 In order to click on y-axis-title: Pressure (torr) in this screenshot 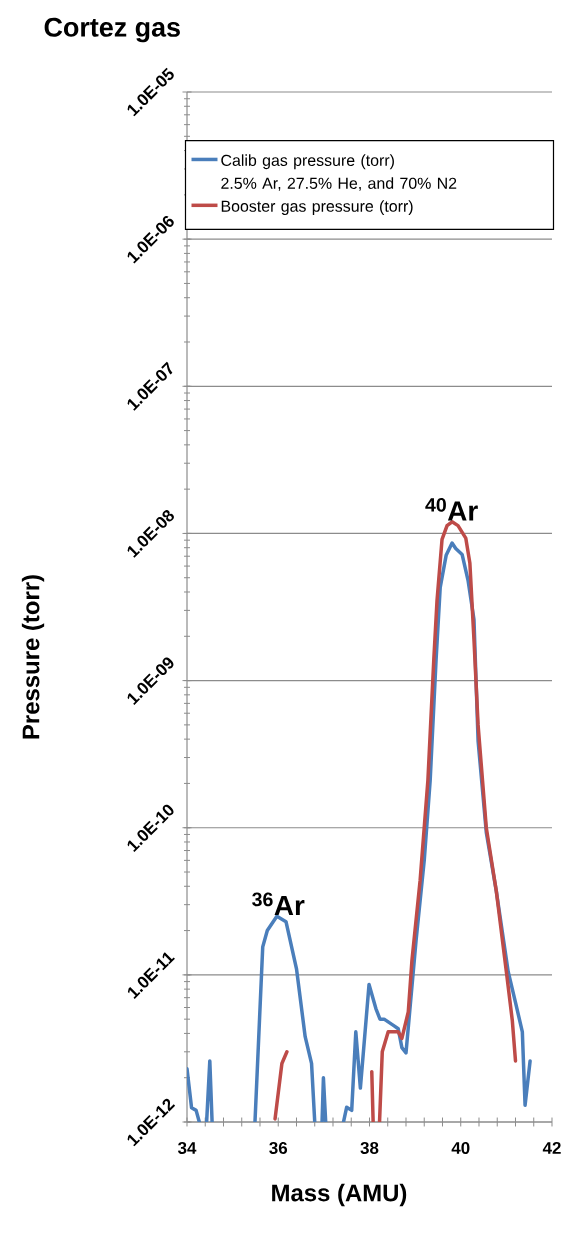, I will do `click(33, 657)`.